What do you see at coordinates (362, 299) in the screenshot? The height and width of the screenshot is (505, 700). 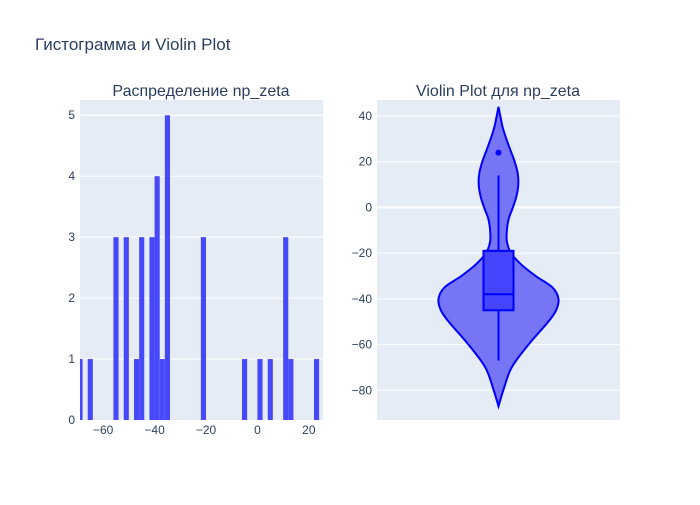 I see `violin-y-tick-label: −40` at bounding box center [362, 299].